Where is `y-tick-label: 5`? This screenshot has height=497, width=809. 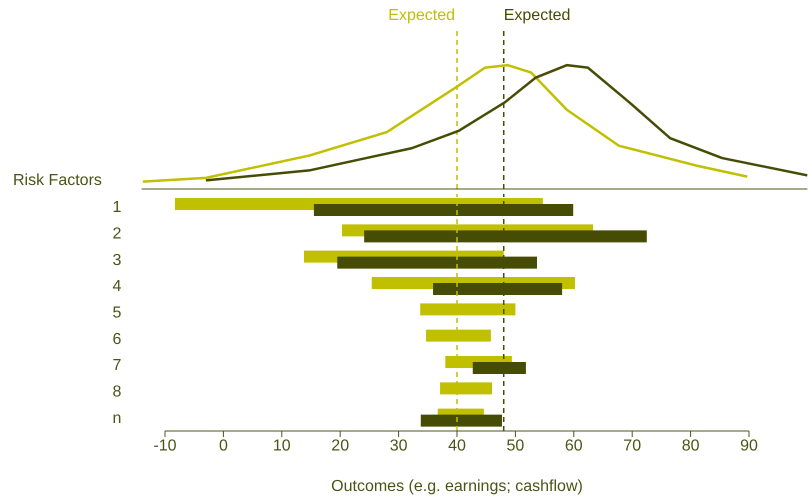 y-tick-label: 5 is located at coordinates (117, 313).